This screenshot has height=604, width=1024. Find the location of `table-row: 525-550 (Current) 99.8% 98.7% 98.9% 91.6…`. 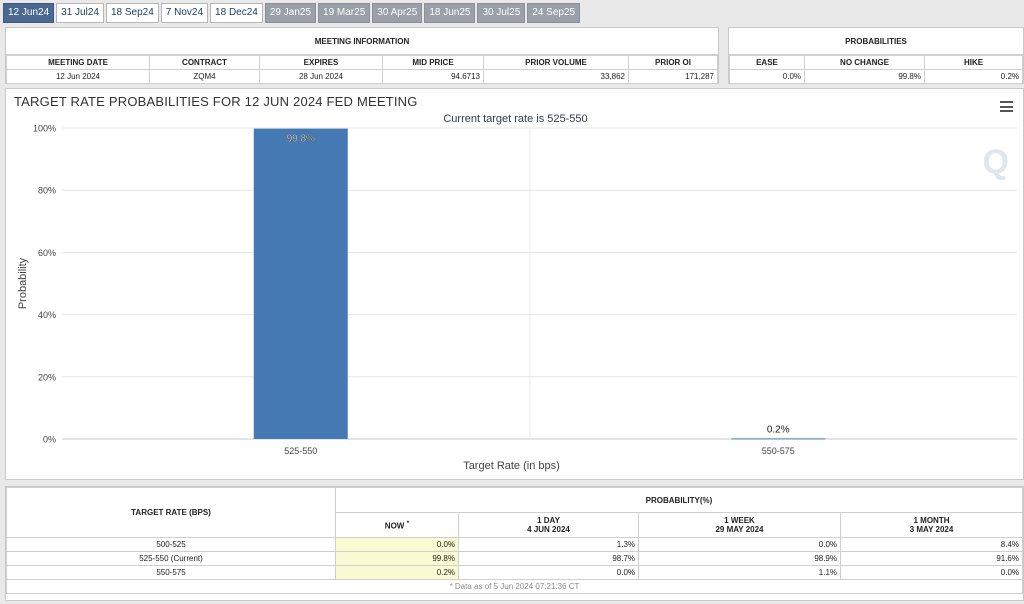

table-row: 525-550 (Current) 99.8% 98.7% 98.9% 91.6… is located at coordinates (514, 558).